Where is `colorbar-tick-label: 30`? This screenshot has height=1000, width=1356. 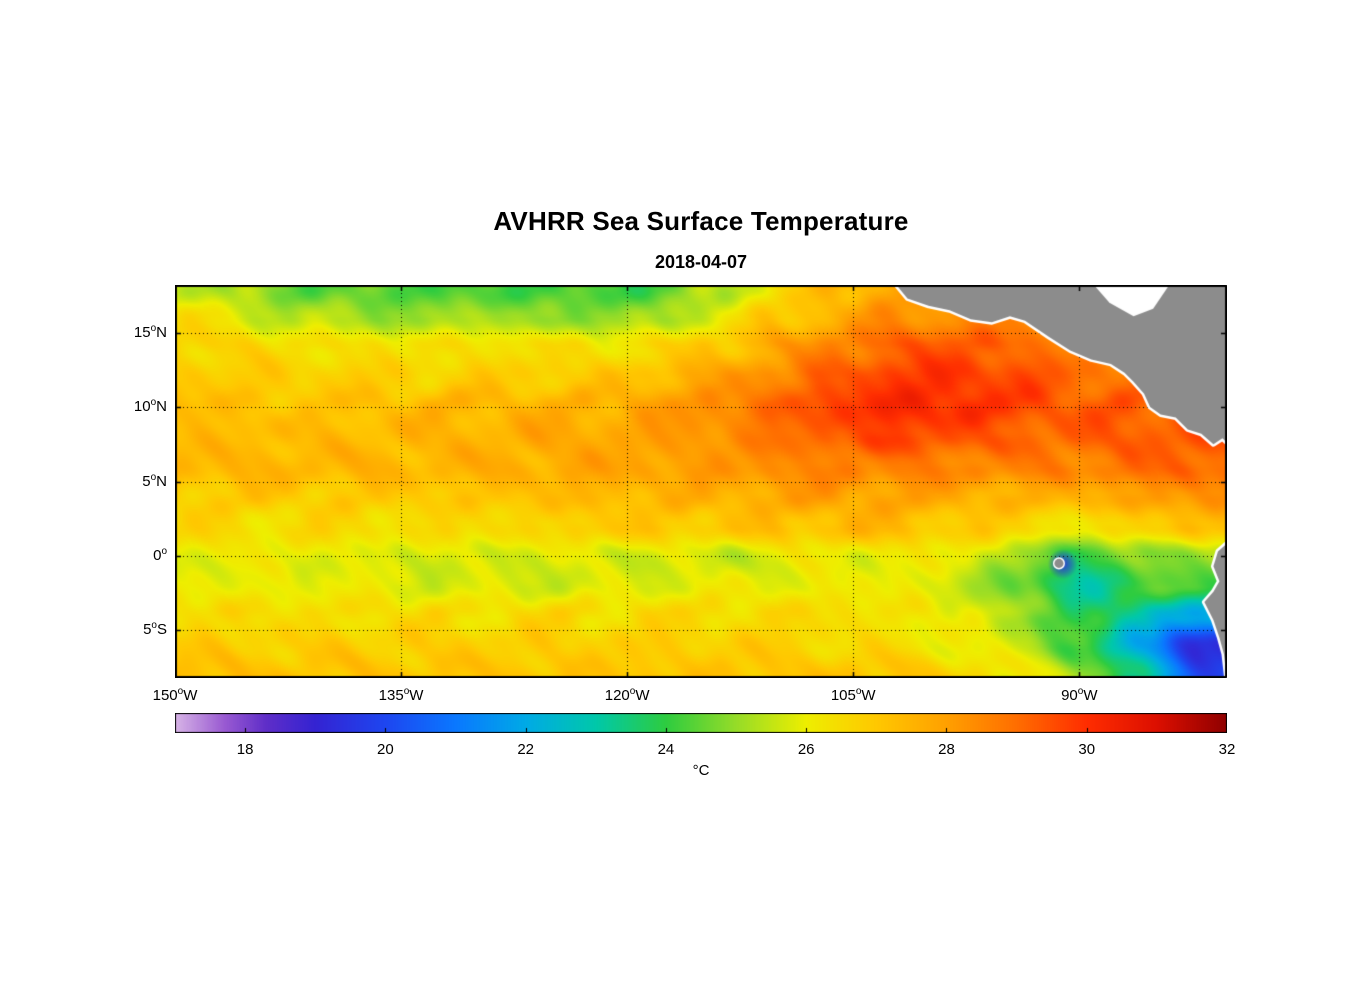
colorbar-tick-label: 30 is located at coordinates (1087, 749).